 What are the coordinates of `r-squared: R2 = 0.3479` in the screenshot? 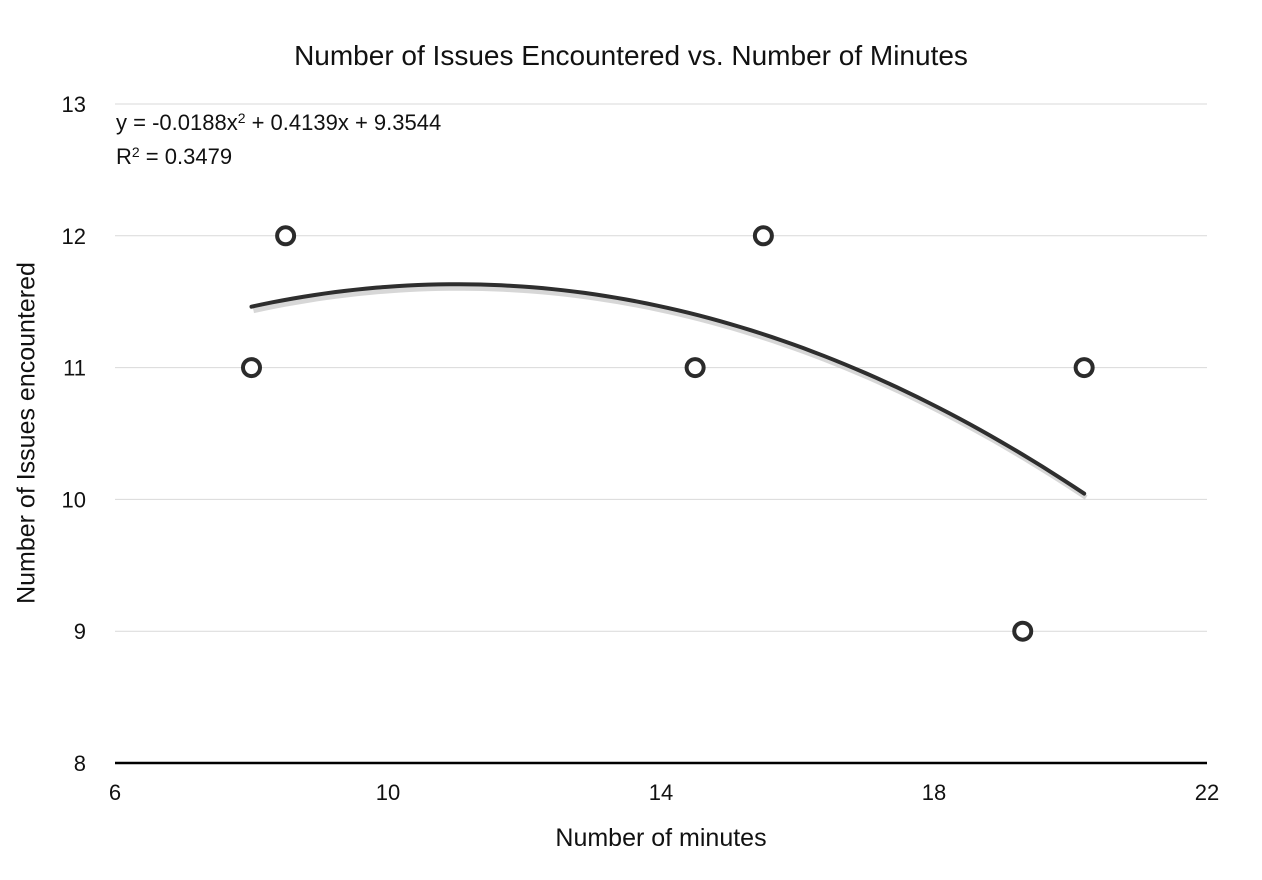 It's located at (278, 157).